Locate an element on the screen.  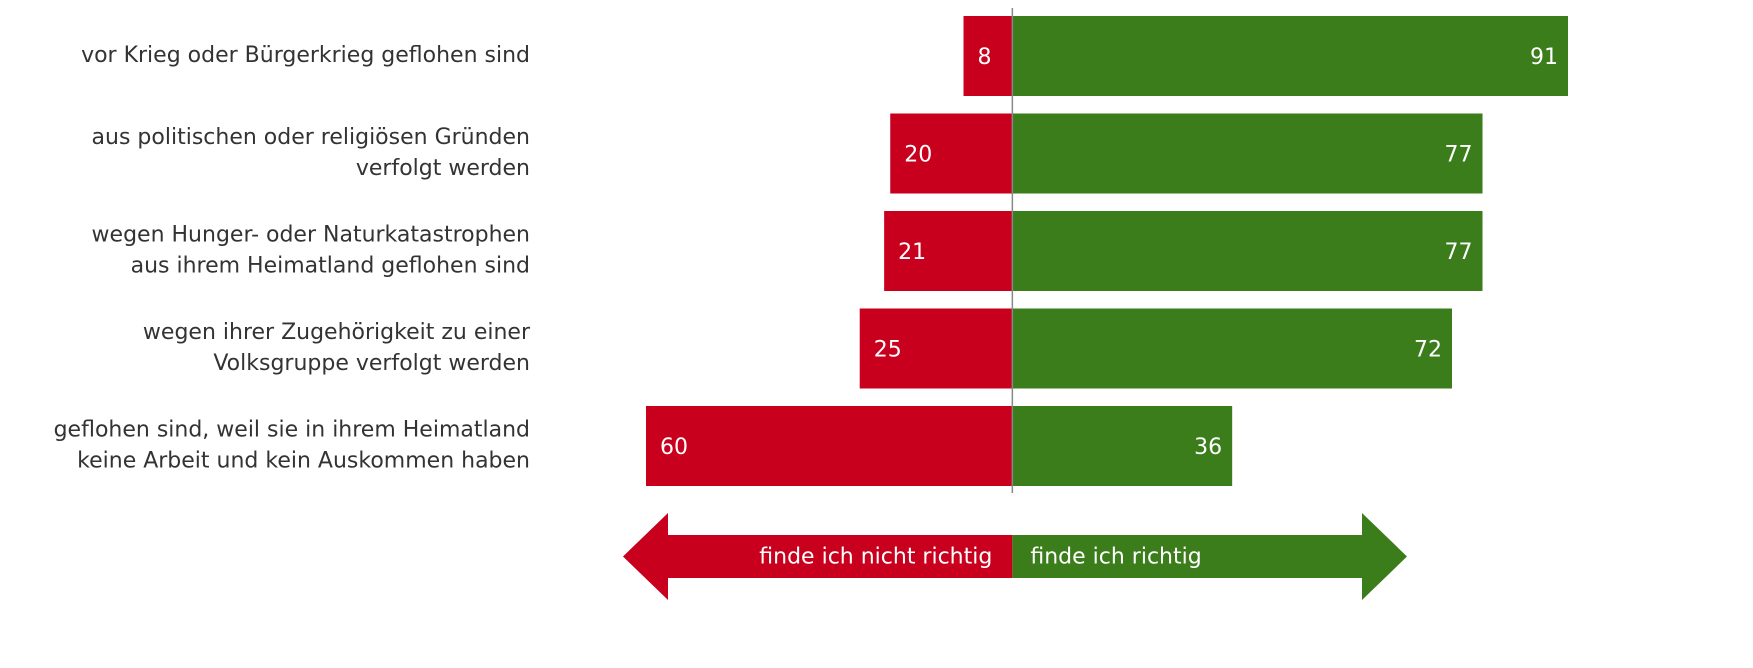
category-label: vor Krieg oder Bürgerkrieg geflohen sind is located at coordinates (305, 55).